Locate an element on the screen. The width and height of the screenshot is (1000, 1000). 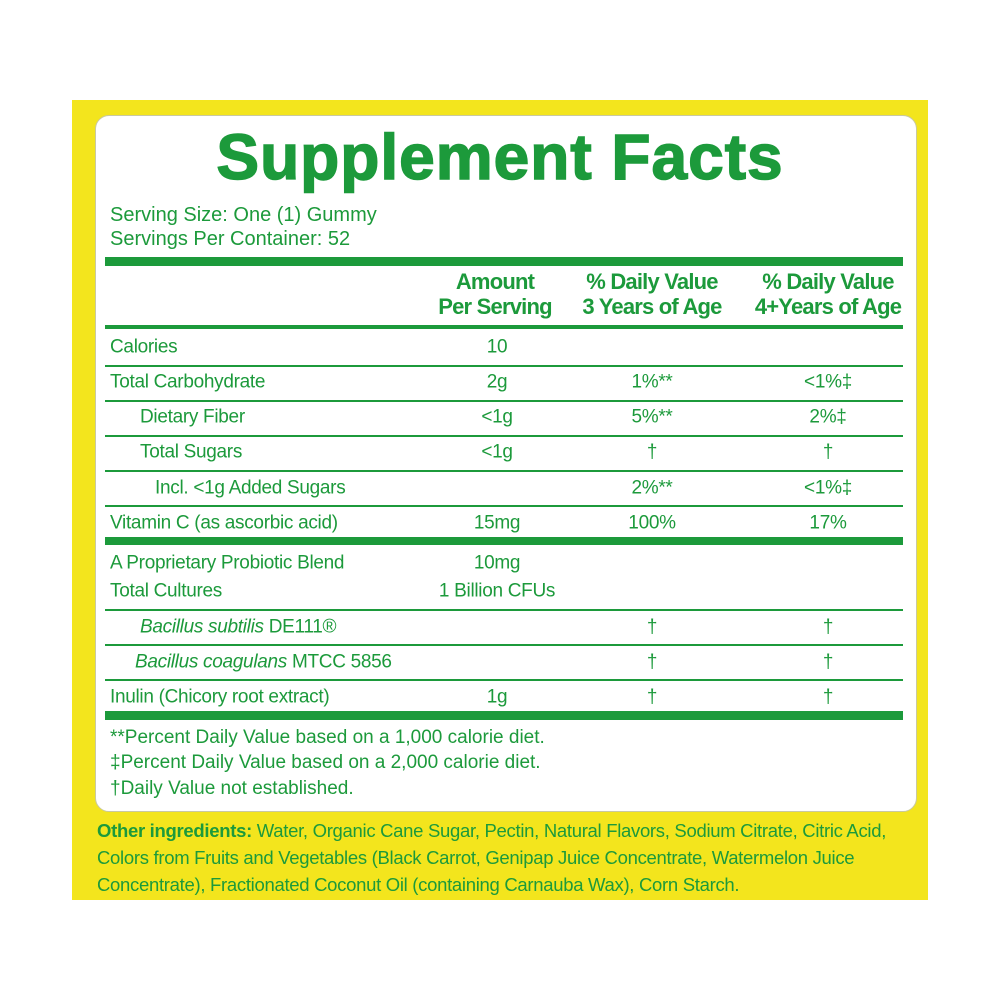
nutrient-name: Total Carbohydrate is located at coordinates (187, 382).